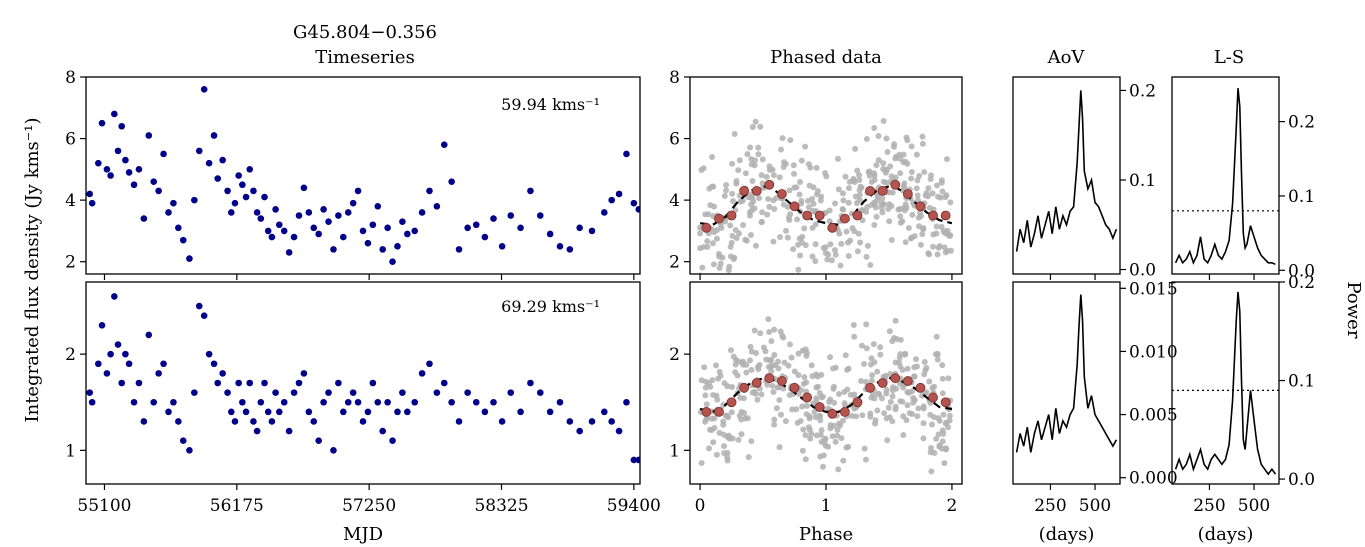 Image resolution: width=1365 pixels, height=547 pixels. Describe the element at coordinates (363, 175) in the screenshot. I see `timeseries-top-marks` at that location.